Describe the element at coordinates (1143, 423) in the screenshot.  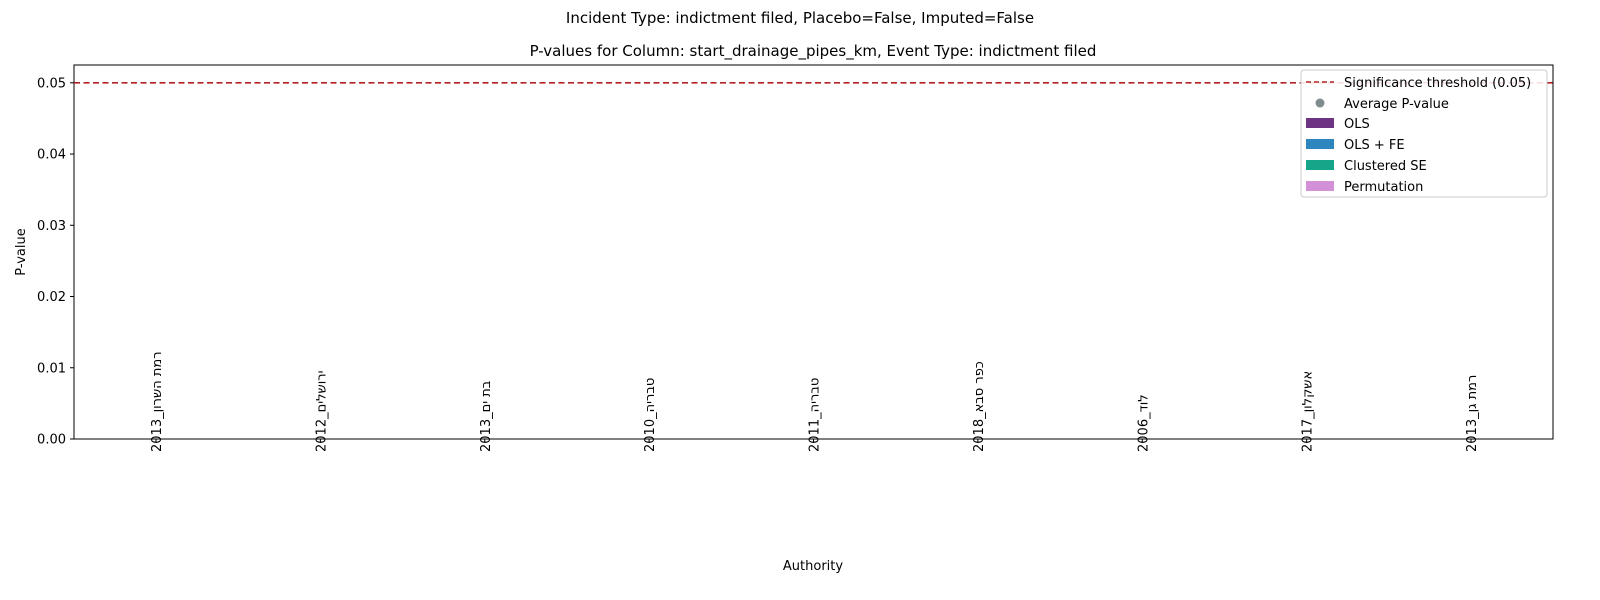
I see `x-tick-label: לוד_2006` at that location.